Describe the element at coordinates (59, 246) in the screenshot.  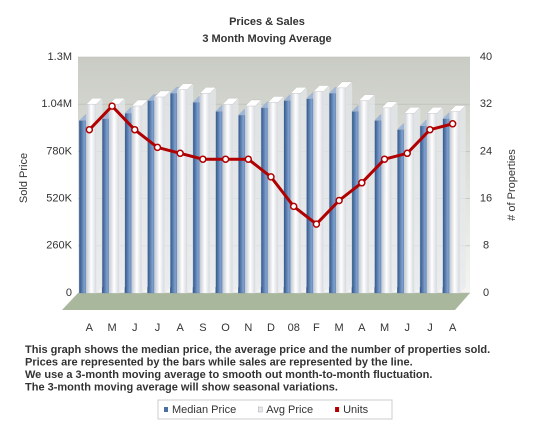
I see `y-tick-label: 260K` at that location.